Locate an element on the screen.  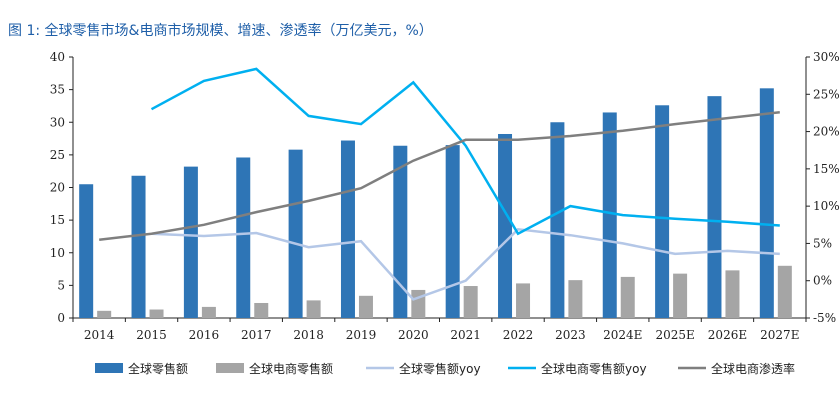
legend: 全球零售额 全球电商零售额 全球零售额yoy 全球电商零售额yoy 全球电商渗透率 is located at coordinates (445, 368).